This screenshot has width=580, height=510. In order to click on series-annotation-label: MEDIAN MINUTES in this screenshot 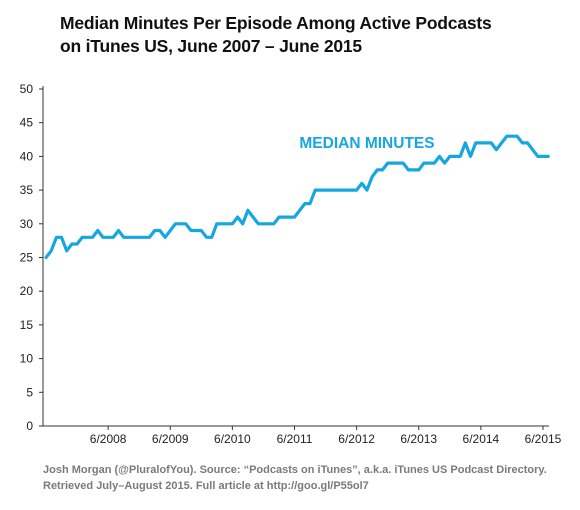, I will do `click(366, 143)`.